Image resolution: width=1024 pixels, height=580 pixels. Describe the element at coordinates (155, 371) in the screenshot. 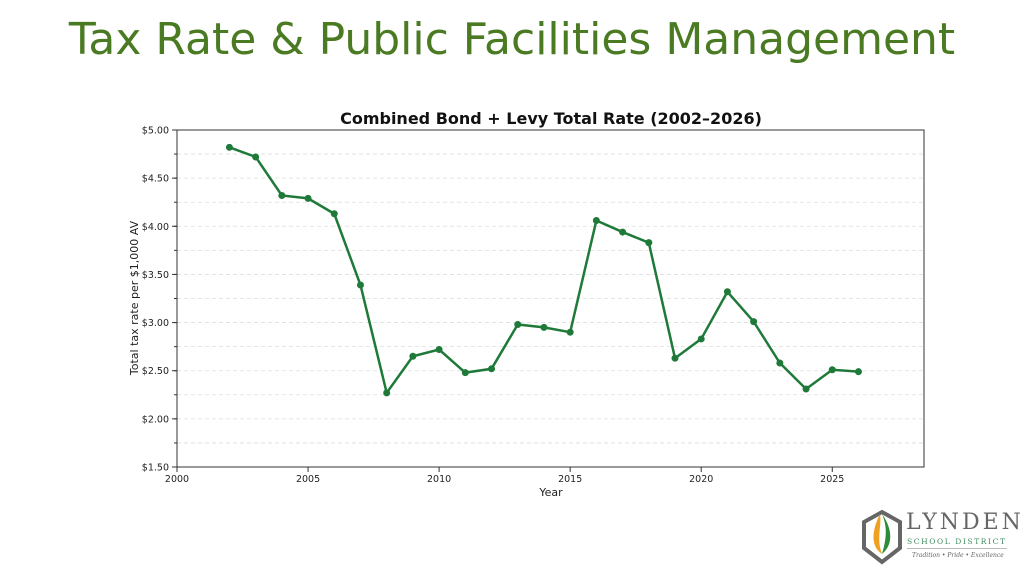

I see `y-tick-label: $2.50` at that location.